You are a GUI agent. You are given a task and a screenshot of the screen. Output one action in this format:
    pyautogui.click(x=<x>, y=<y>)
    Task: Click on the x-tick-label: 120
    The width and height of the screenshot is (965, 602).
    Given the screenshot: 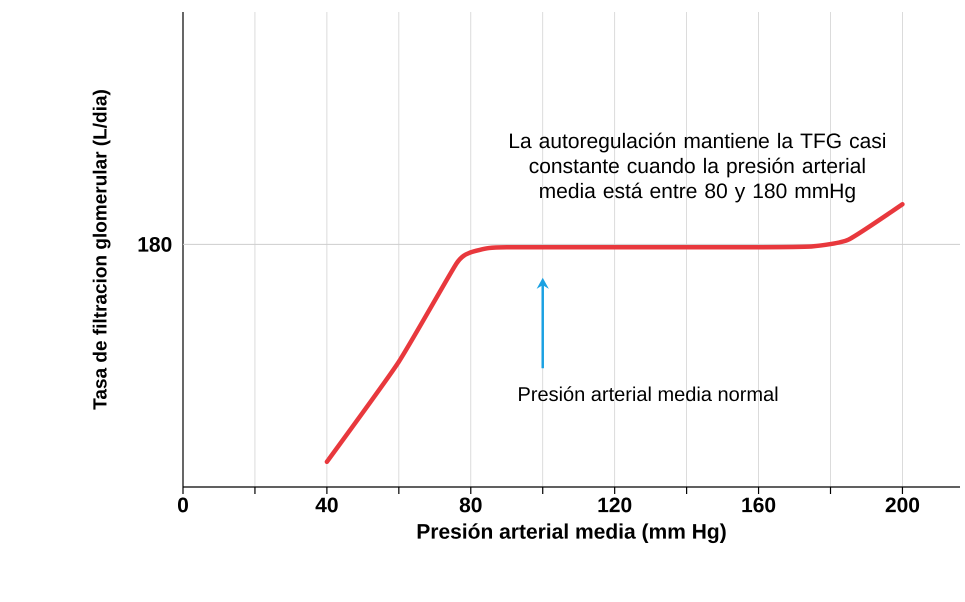 What is the action you would take?
    pyautogui.click(x=615, y=505)
    